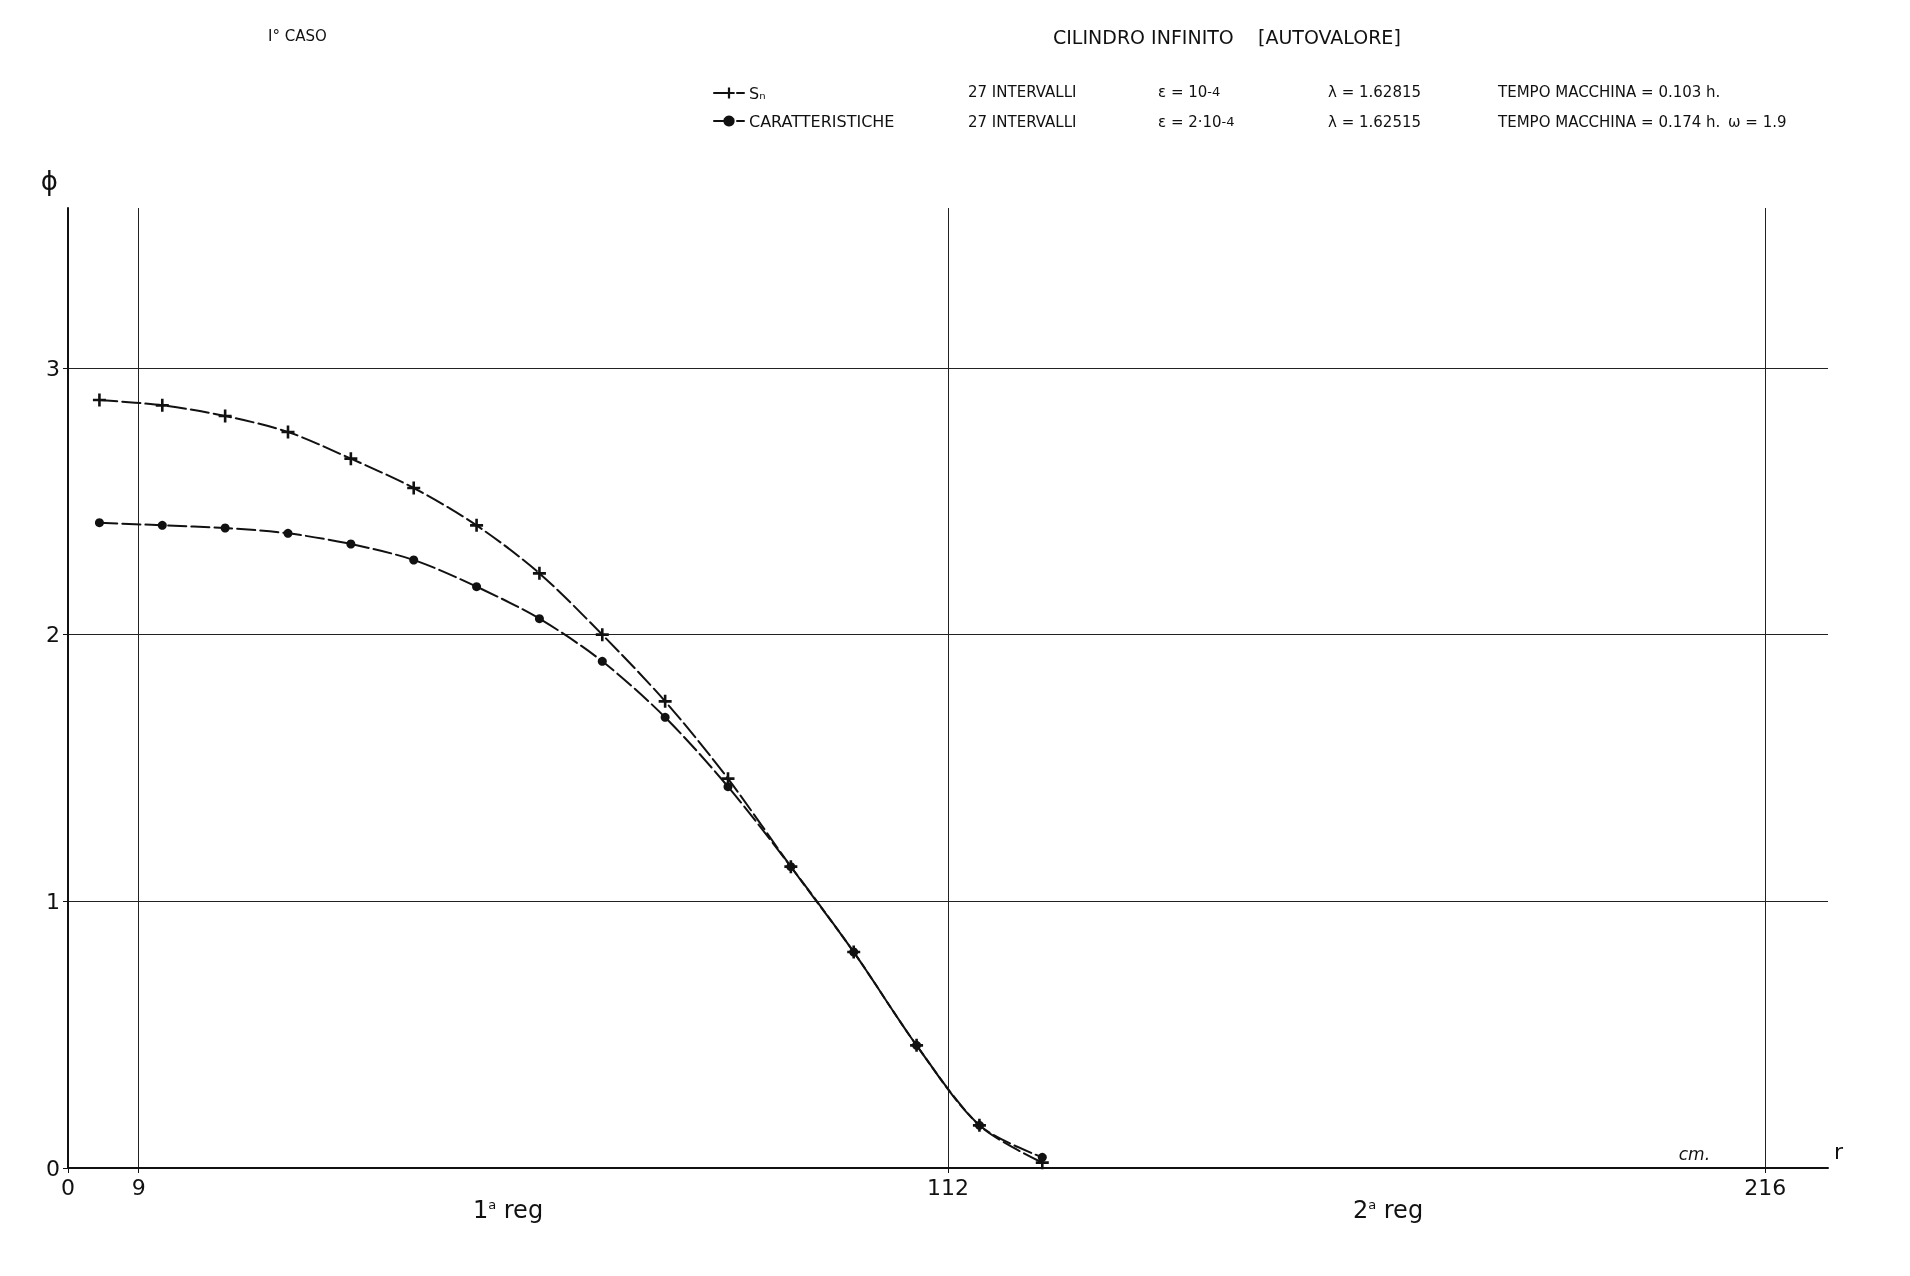  What do you see at coordinates (1189, 92) in the screenshot?
I see `text: ε = 10-4` at bounding box center [1189, 92].